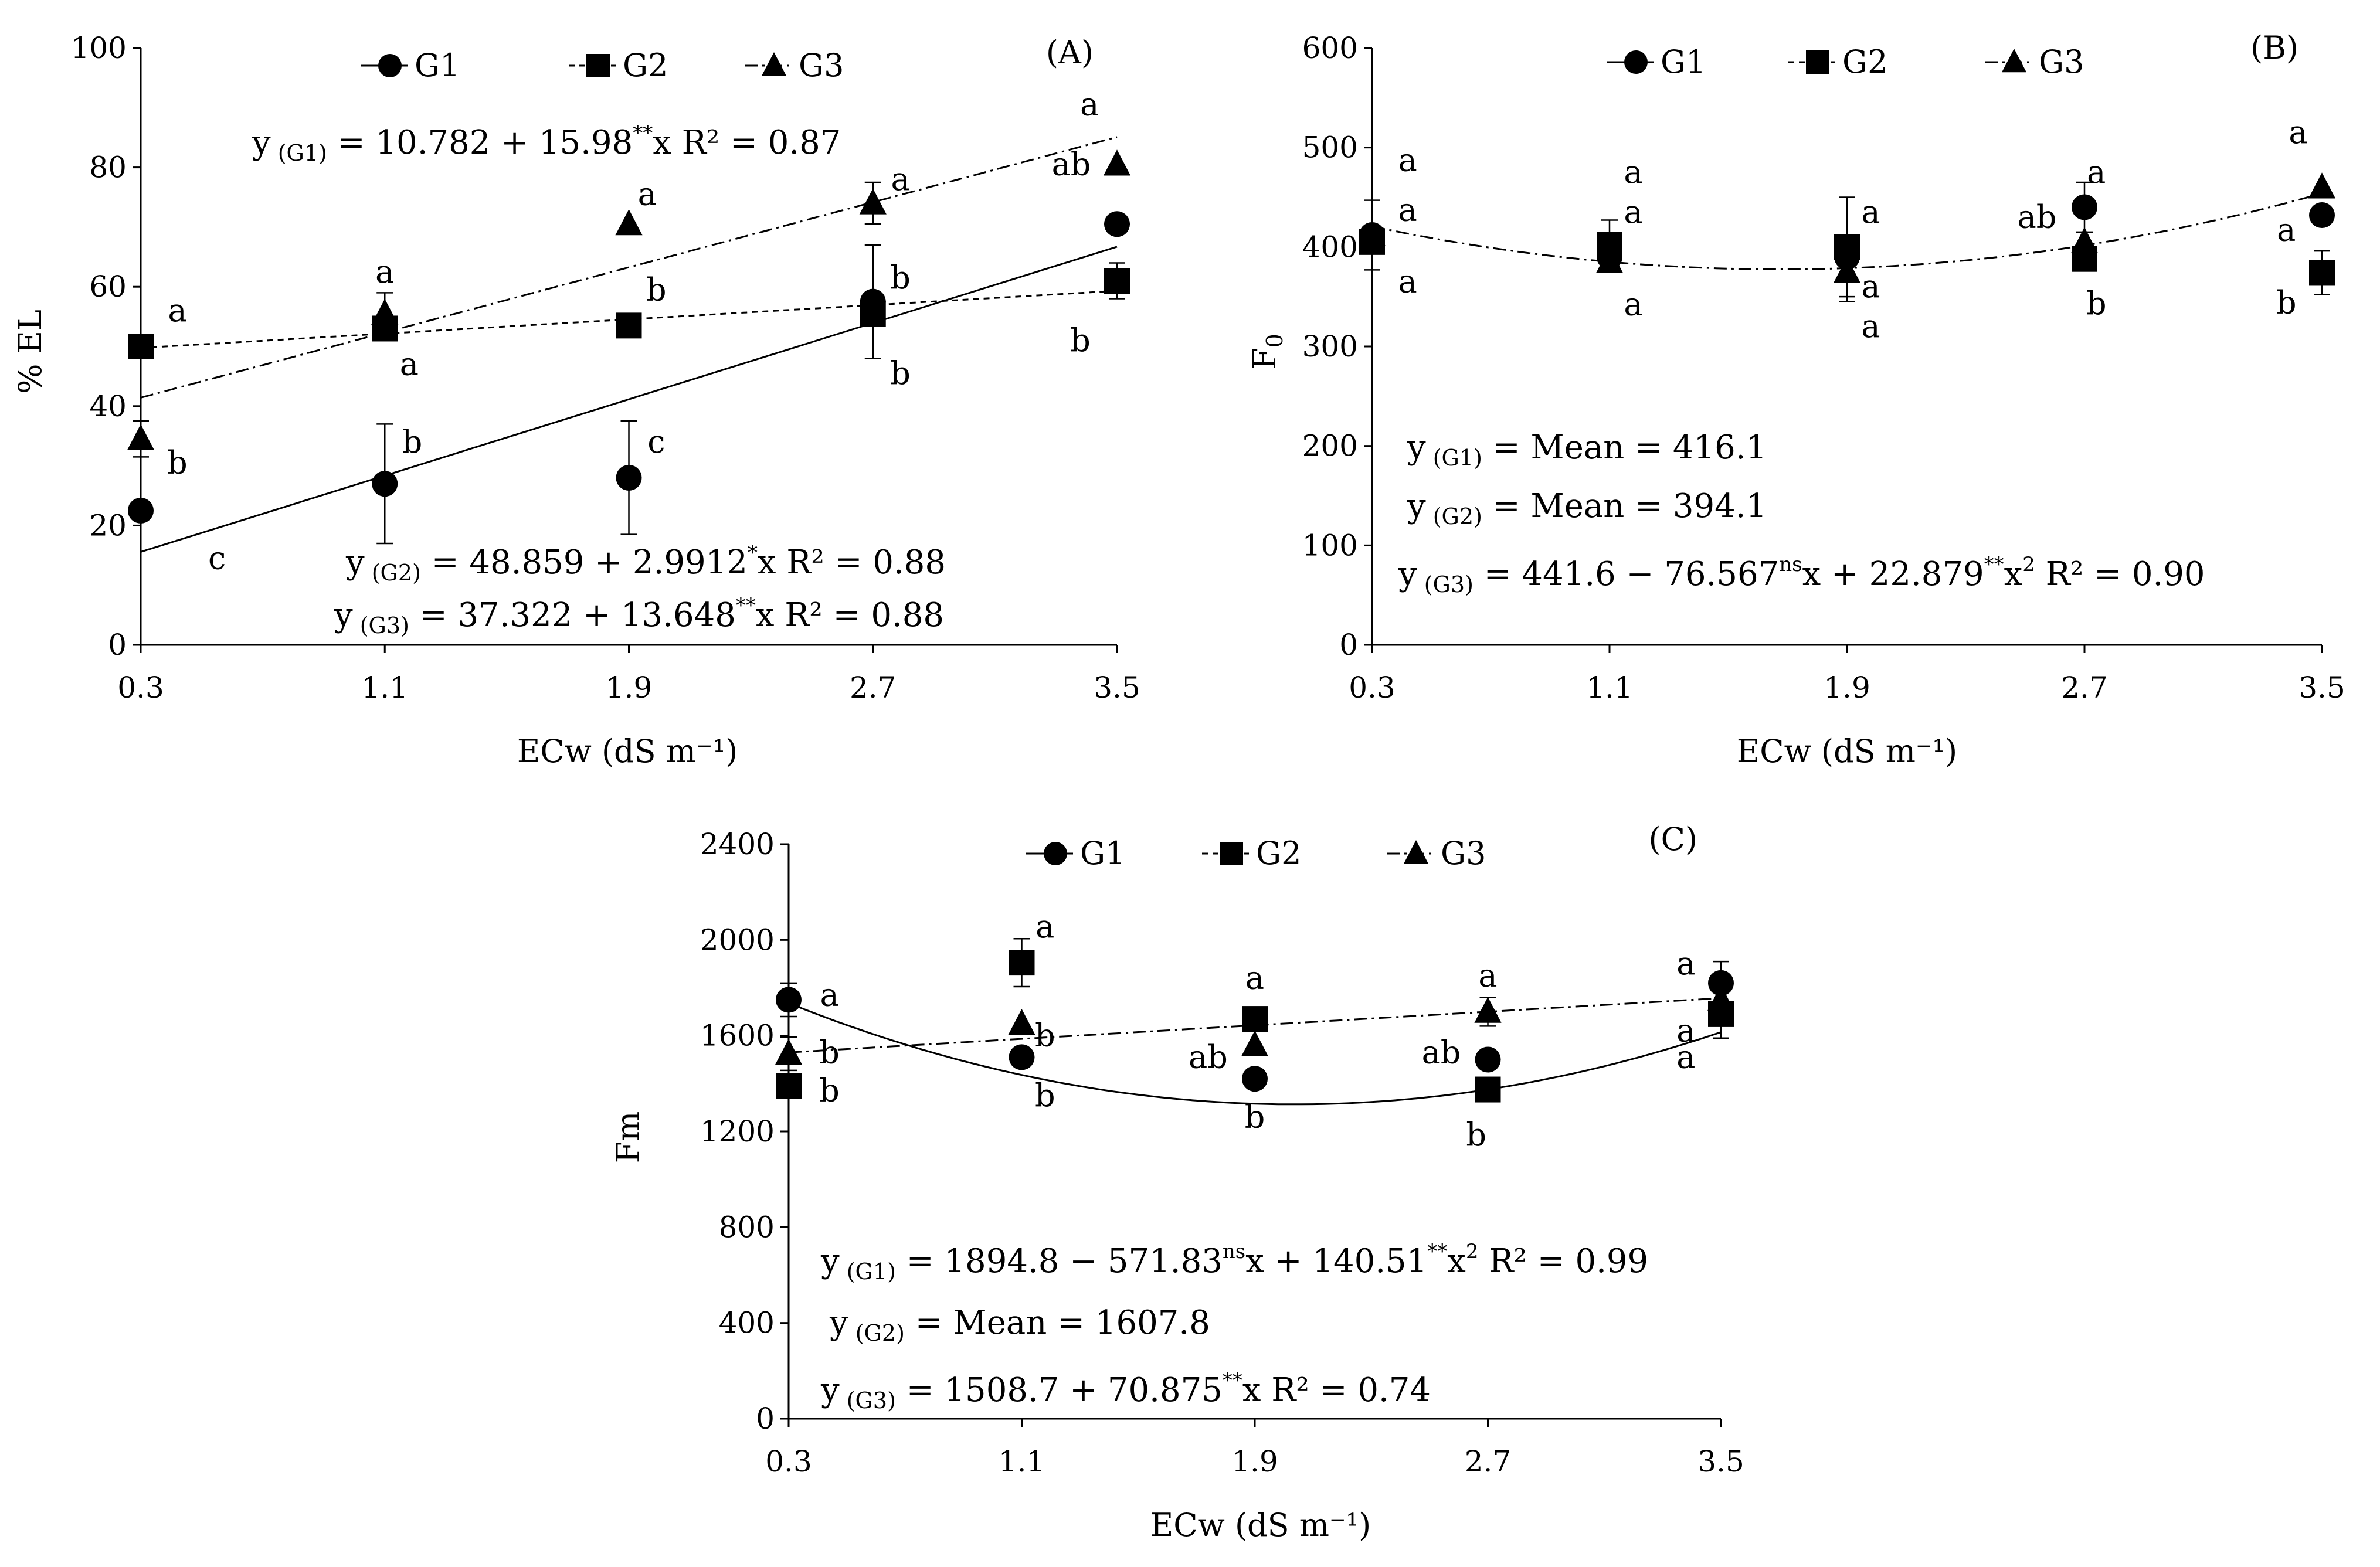 This screenshot has width=2380, height=1567. What do you see at coordinates (876, 1333) in the screenshot?
I see `equation-part: (G2)` at bounding box center [876, 1333].